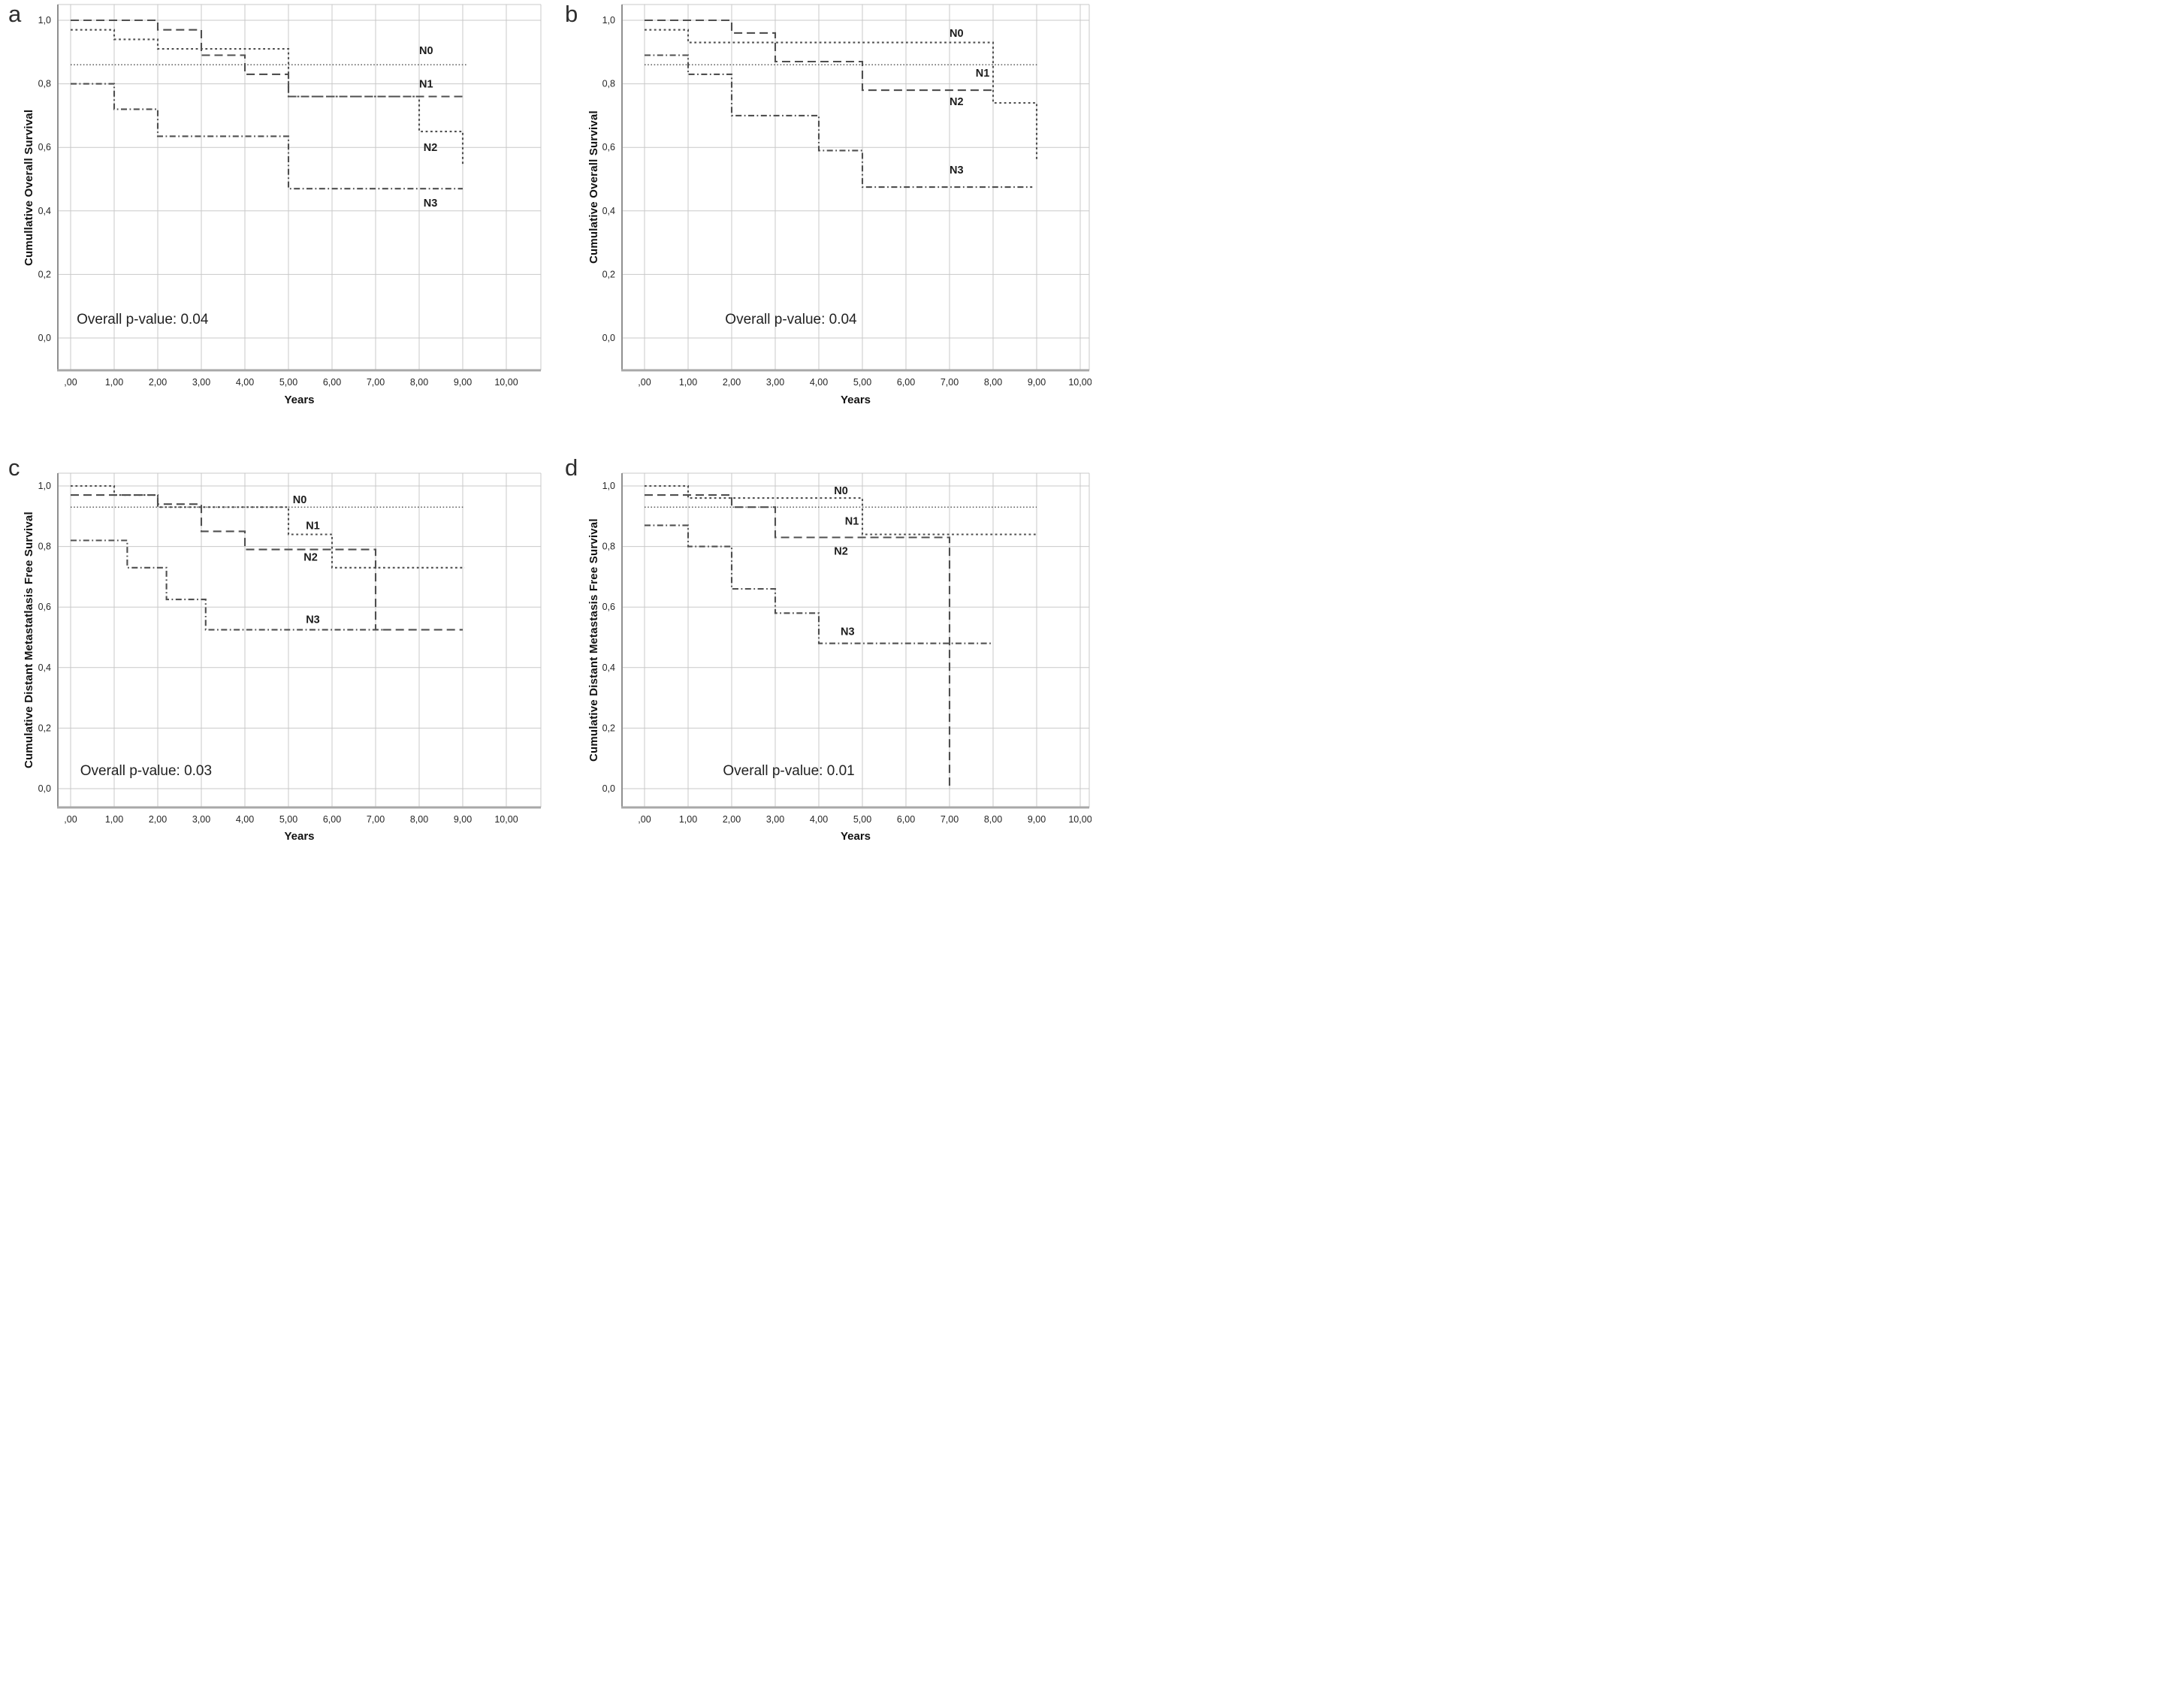  I want to click on p-value-annotation-b: Overall p-value: 0.04, so click(791, 319).